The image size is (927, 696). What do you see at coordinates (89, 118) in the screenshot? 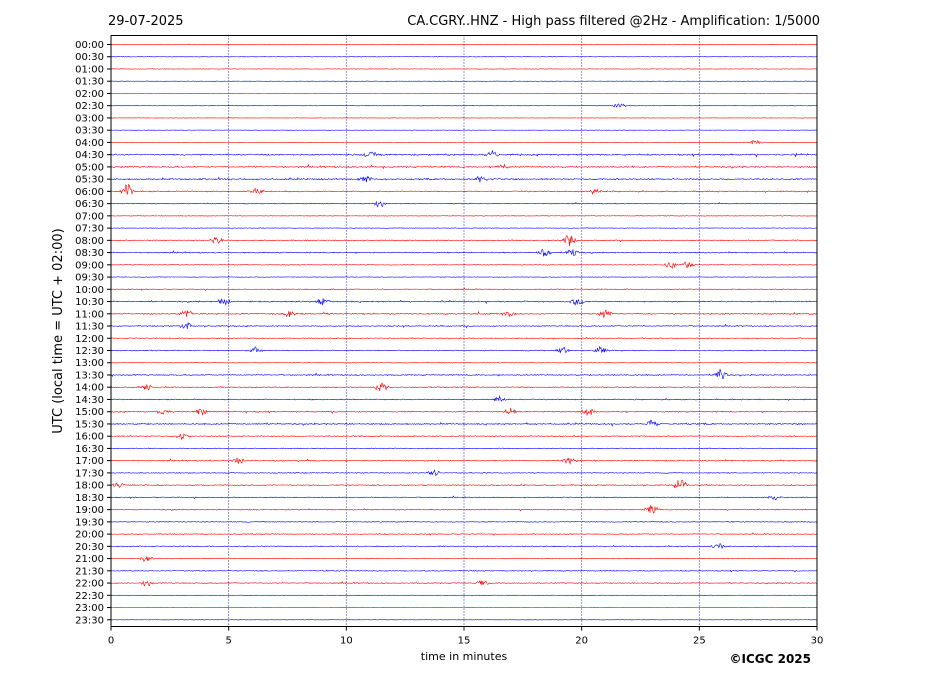
I see `y-tick-label: 03:00` at bounding box center [89, 118].